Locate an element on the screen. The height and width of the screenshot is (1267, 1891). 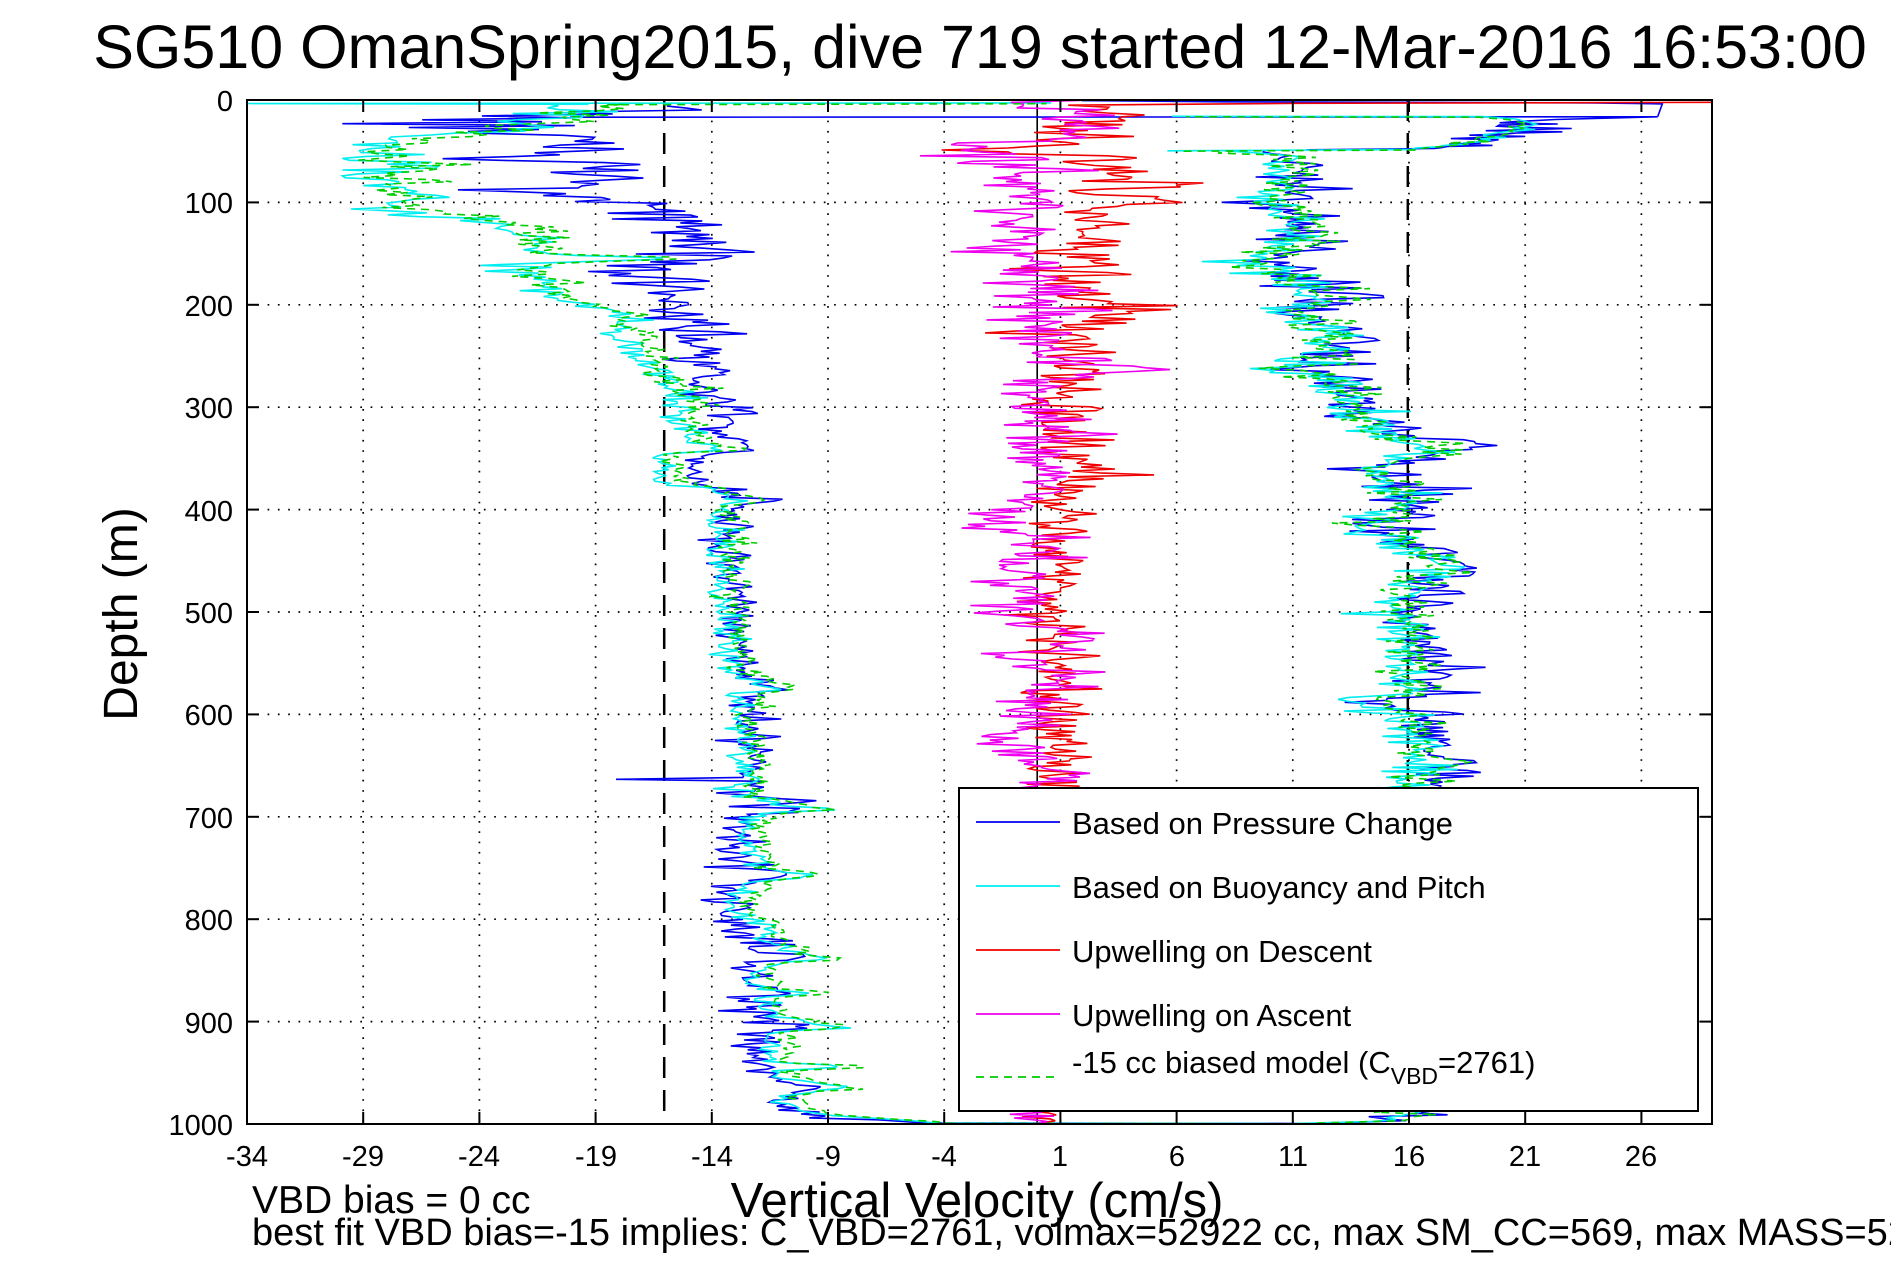
svg-text: Upwelling on Ascent is located at coordinates (1212, 1015).